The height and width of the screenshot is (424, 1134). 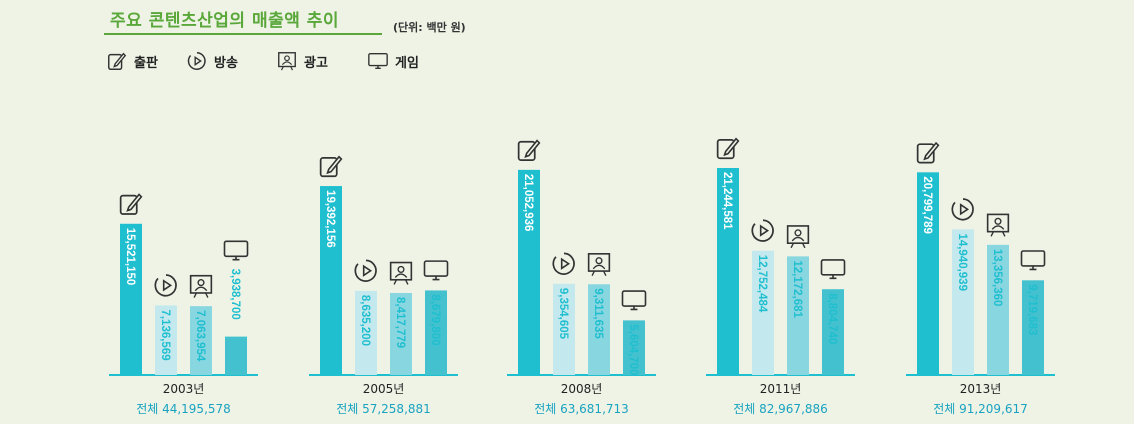 What do you see at coordinates (762, 284) in the screenshot?
I see `bar-value-label: 12,752,484` at bounding box center [762, 284].